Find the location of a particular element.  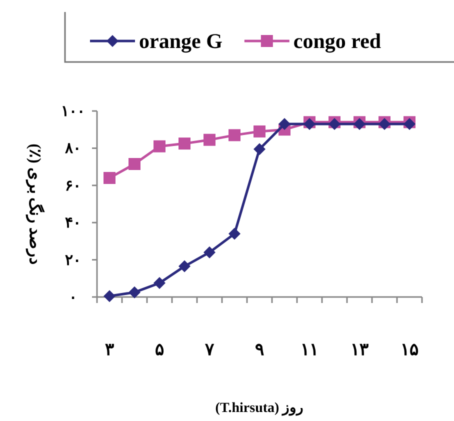

x-tick-label: ۵ is located at coordinates (159, 349).